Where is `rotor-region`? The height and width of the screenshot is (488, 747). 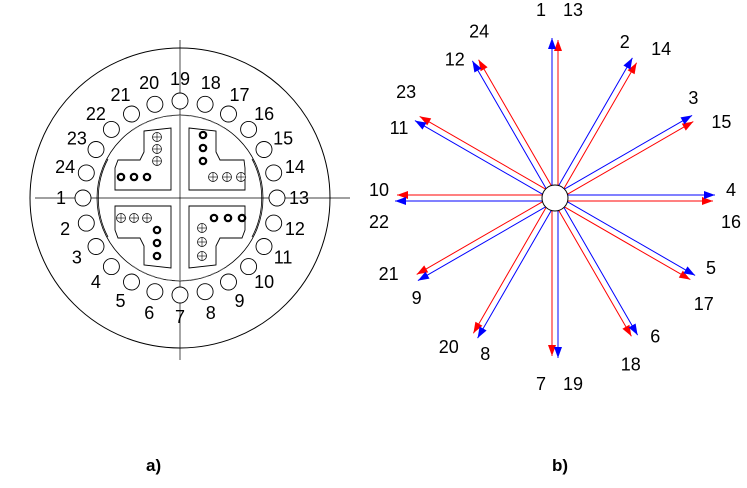 rotor-region is located at coordinates (180, 198).